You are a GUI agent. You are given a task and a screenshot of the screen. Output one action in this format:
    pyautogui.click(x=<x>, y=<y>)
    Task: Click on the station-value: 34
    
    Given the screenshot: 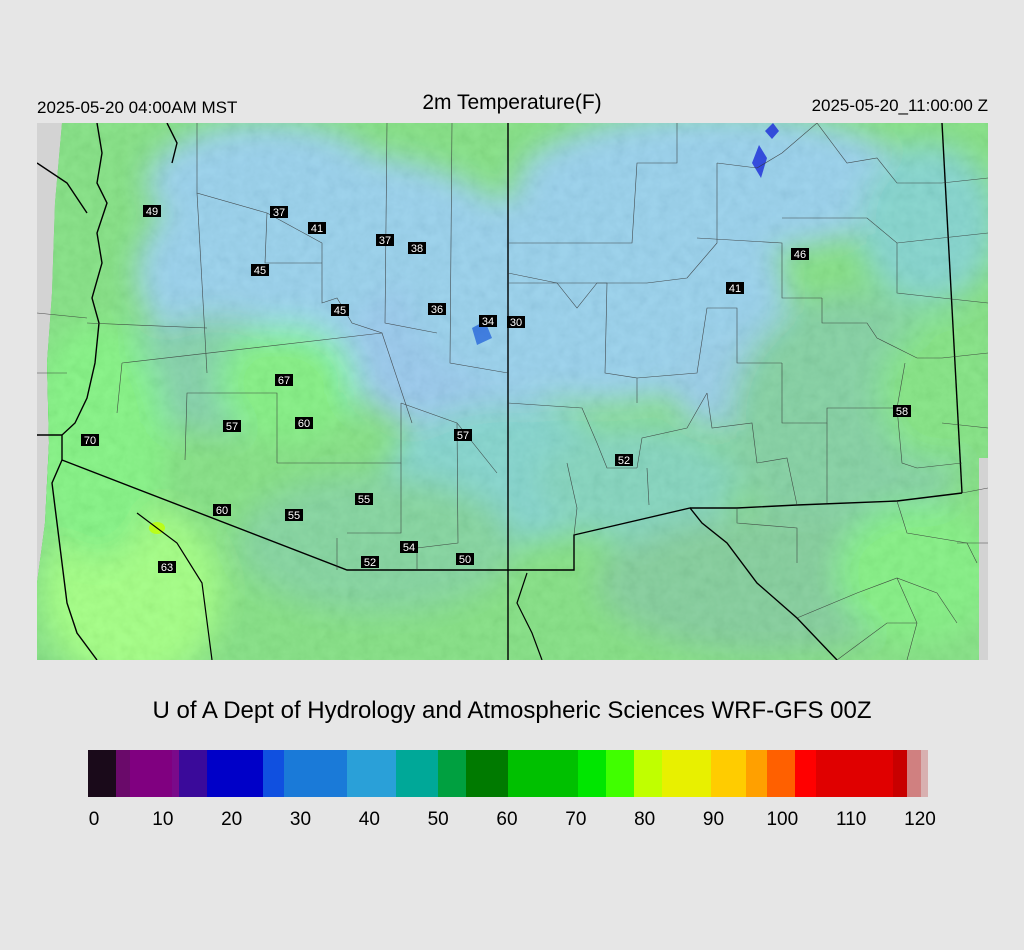 What is the action you would take?
    pyautogui.click(x=488, y=322)
    